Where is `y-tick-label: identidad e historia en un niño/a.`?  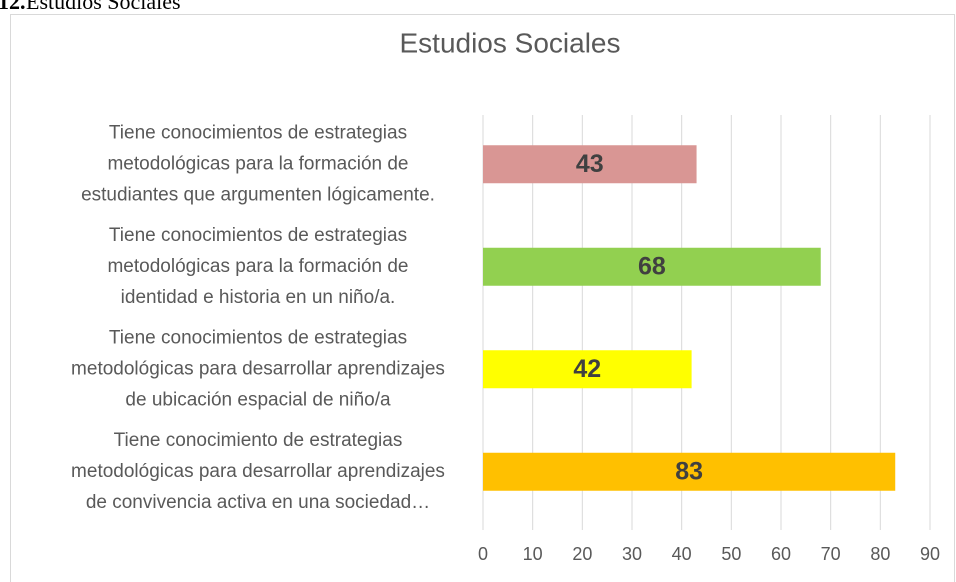 y-tick-label: identidad e historia en un niño/a. is located at coordinates (258, 297).